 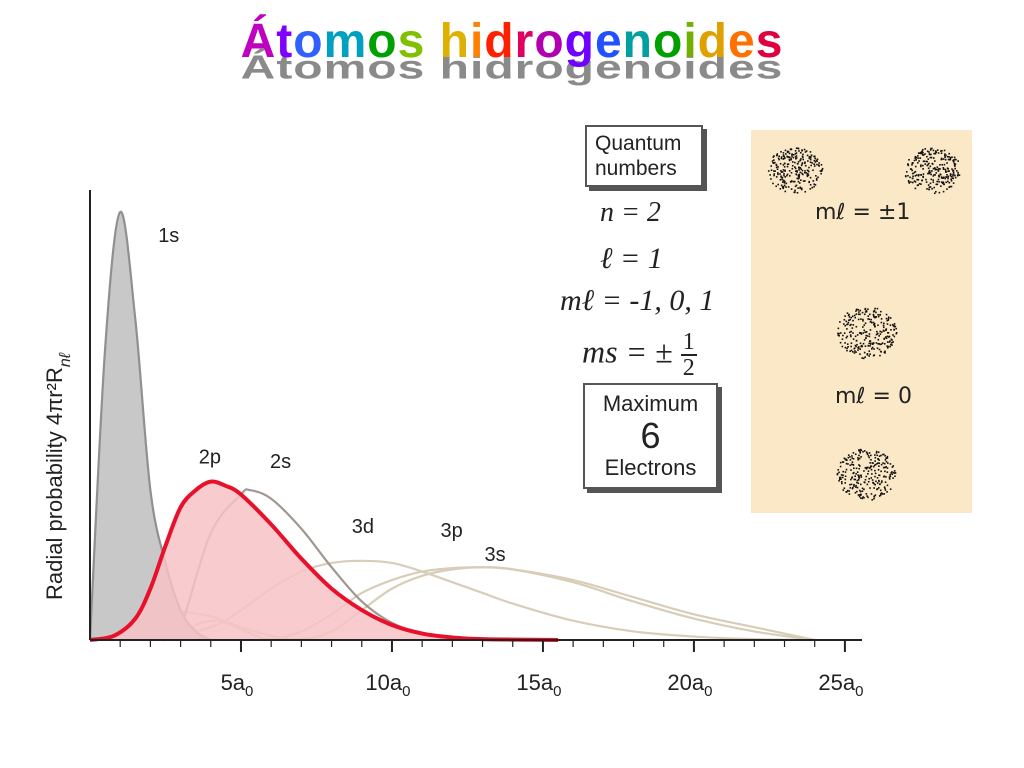 I want to click on title-char: i, so click(x=477, y=41).